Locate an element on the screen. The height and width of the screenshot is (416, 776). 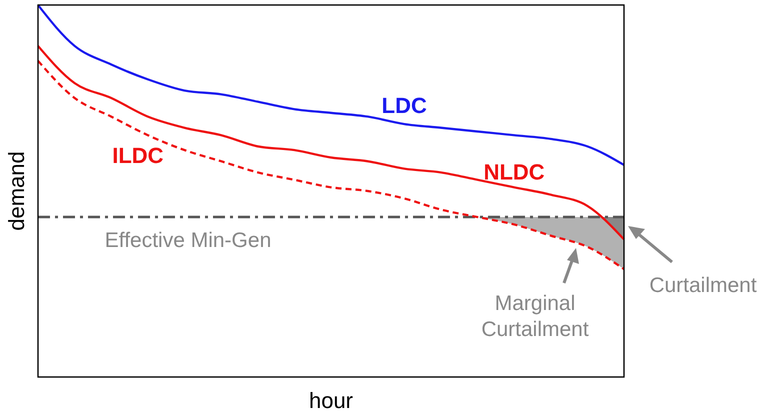
series-label: LDC is located at coordinates (404, 105).